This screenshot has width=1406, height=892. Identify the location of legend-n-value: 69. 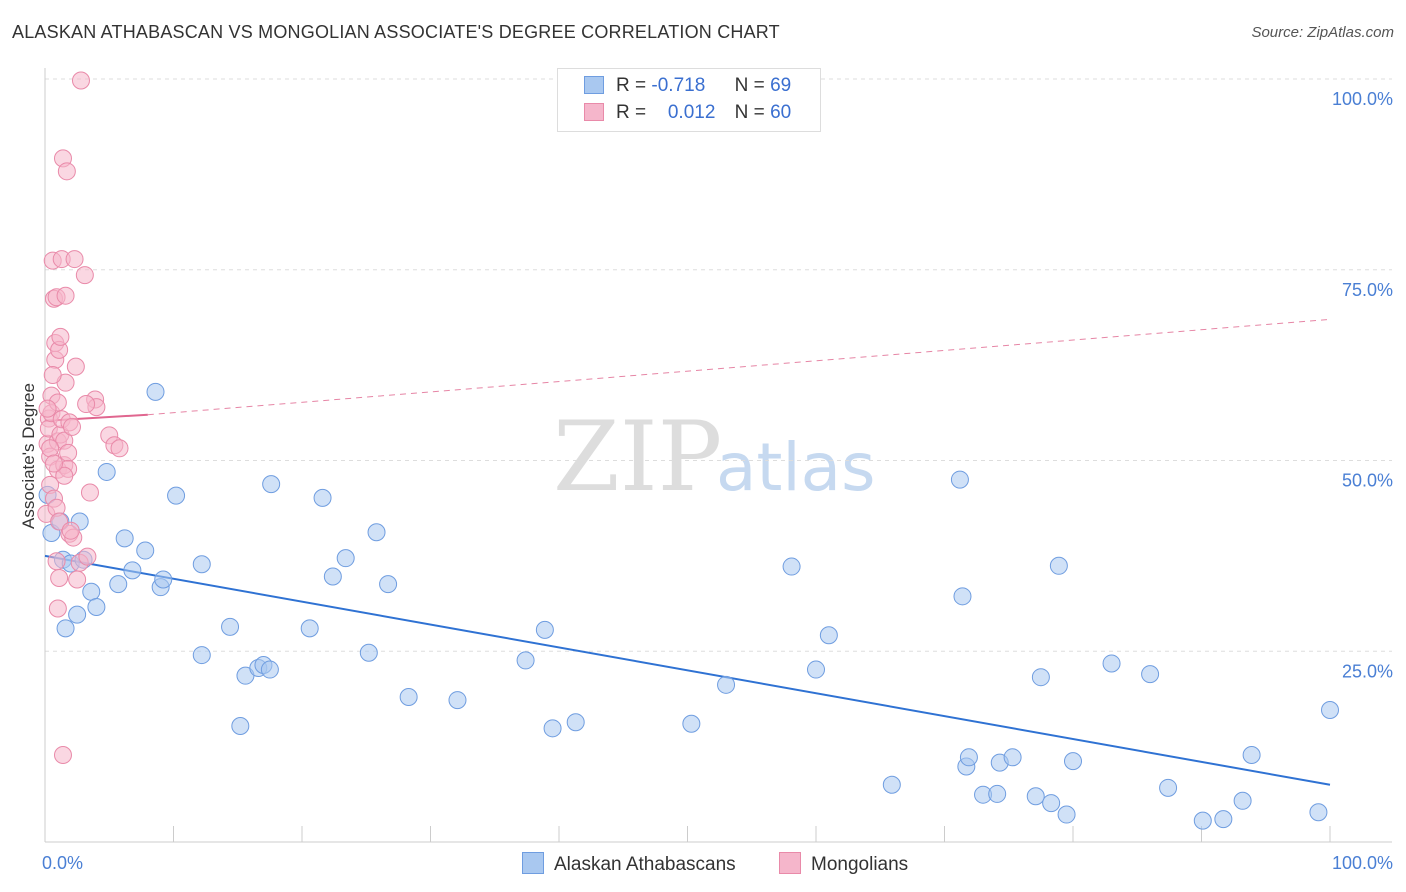
(781, 85).